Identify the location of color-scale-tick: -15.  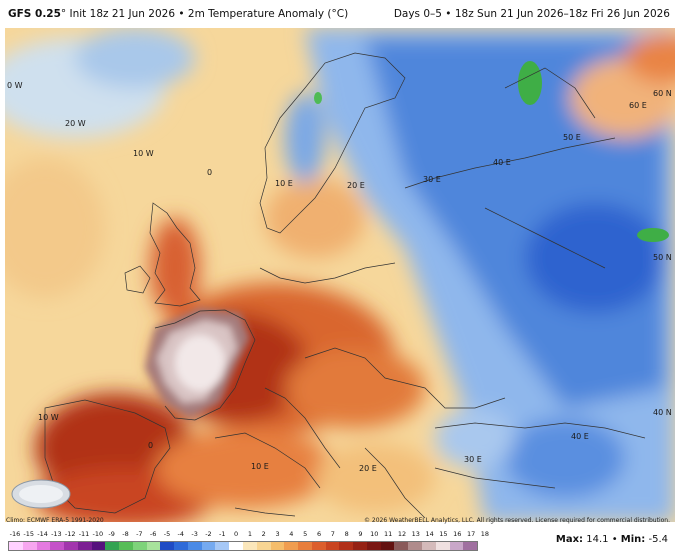
(29, 534).